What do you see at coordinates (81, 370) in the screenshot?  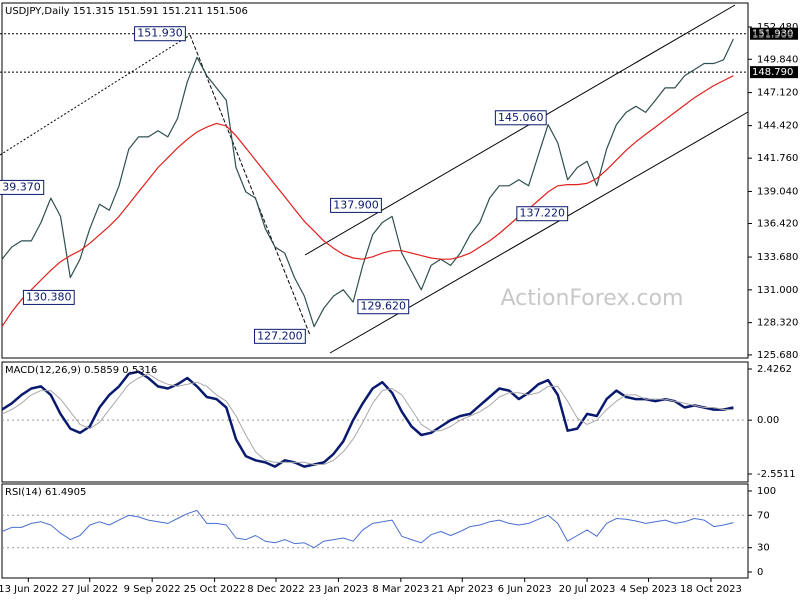 I see `panel-title: MACD(12,26,9) 0.5859 0.5316` at bounding box center [81, 370].